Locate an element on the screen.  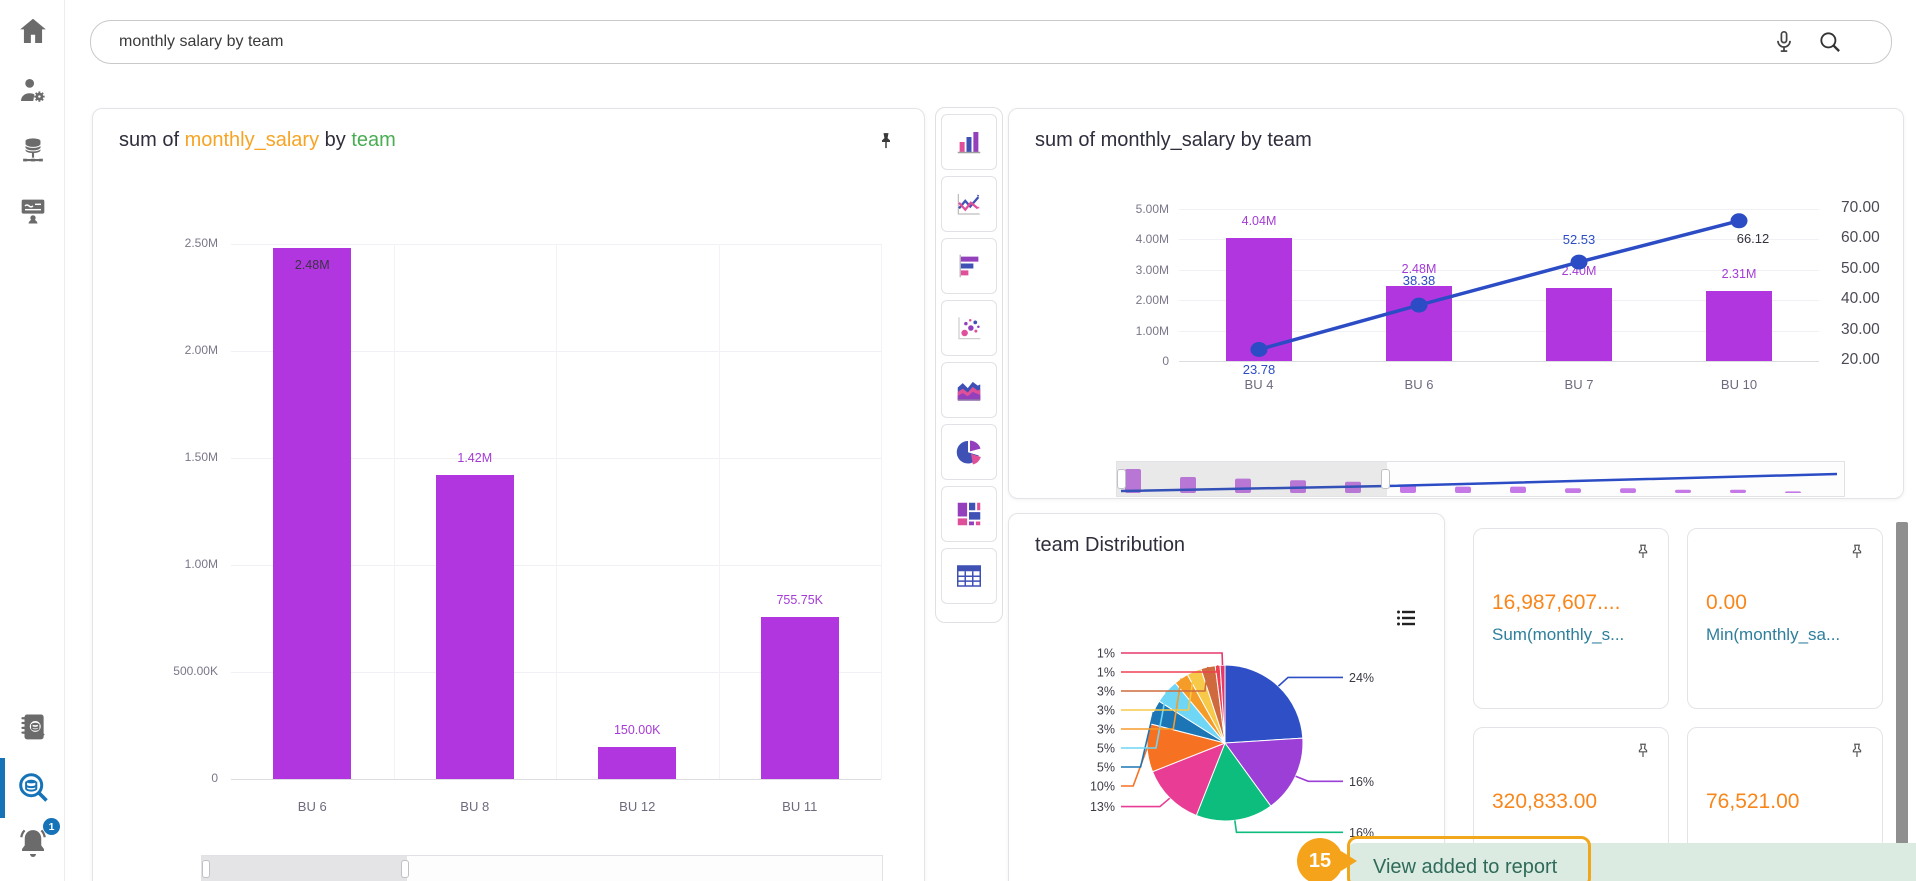
pie-chart-icon is located at coordinates (969, 452).